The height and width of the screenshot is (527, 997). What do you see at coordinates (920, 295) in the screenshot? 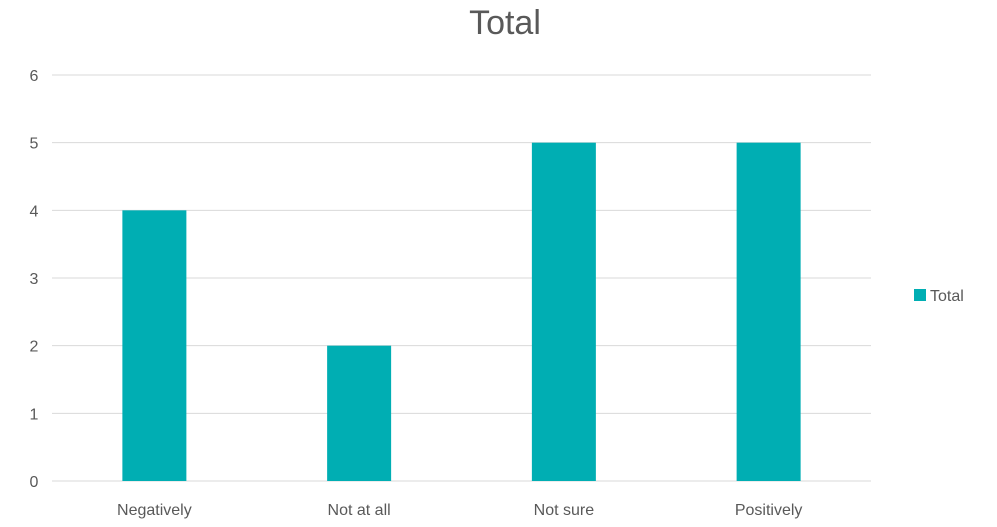
I see `legend-swatch` at bounding box center [920, 295].